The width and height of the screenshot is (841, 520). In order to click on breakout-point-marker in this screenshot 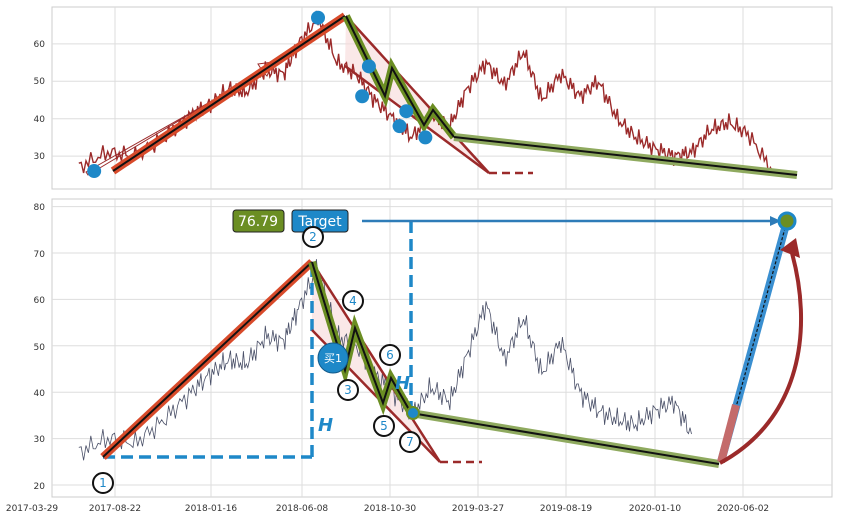, I will do `click(413, 413)`.